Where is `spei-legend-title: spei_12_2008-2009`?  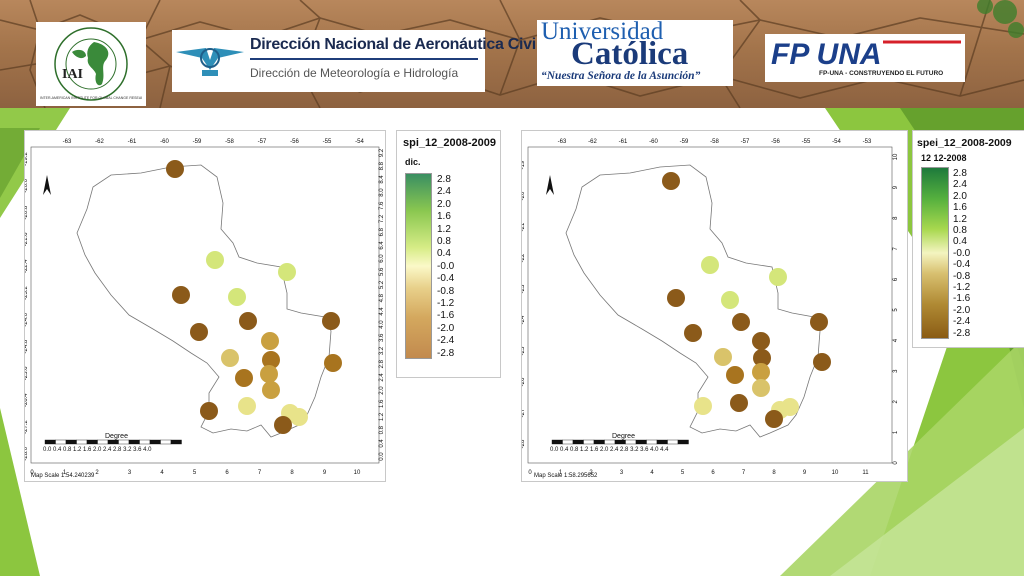
spei-legend-title: spei_12_2008-2009 is located at coordinates (964, 143).